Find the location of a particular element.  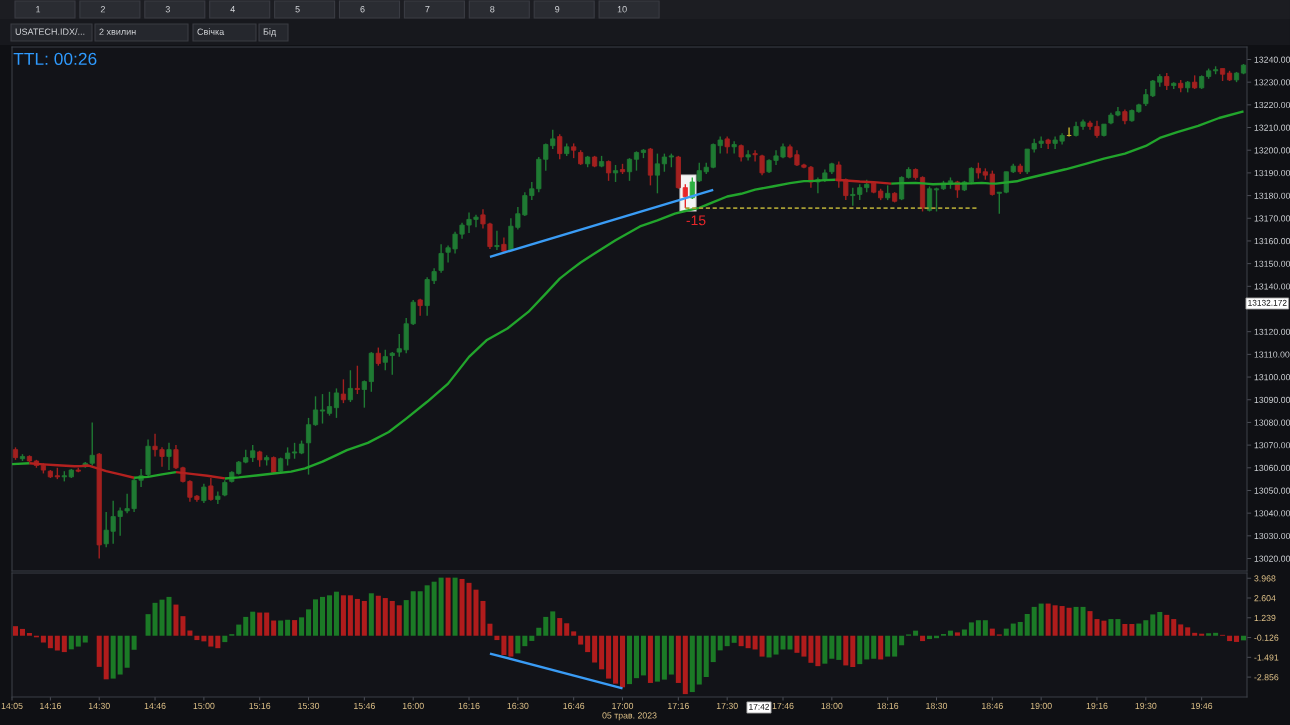

text: 1 is located at coordinates (38, 9).